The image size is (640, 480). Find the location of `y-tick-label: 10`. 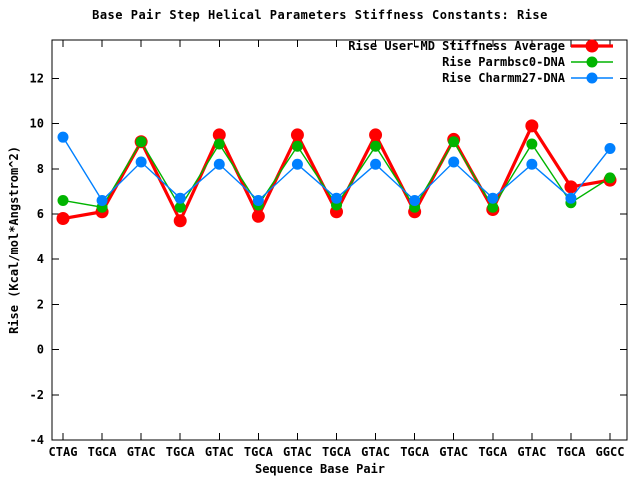

y-tick-label: 10 is located at coordinates (37, 124).